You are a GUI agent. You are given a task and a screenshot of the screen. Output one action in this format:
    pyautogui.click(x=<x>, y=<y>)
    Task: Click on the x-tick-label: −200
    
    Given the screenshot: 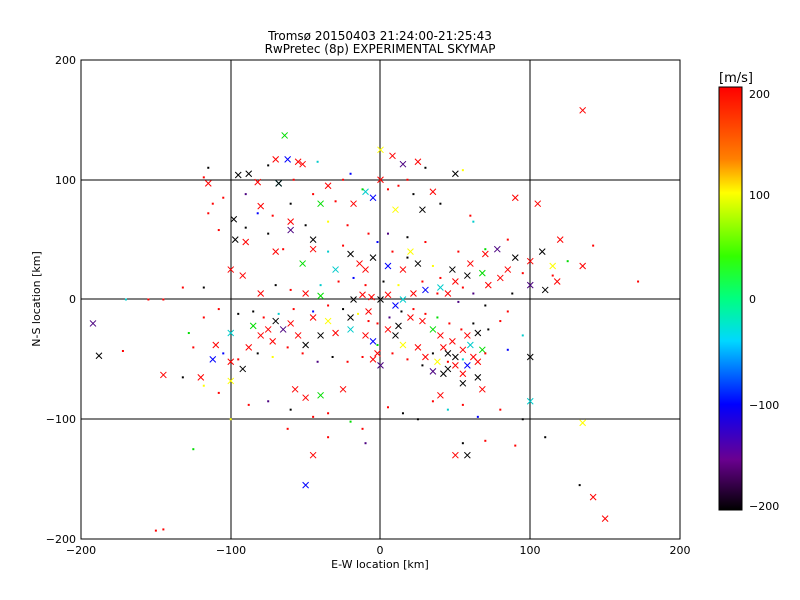 What is the action you would take?
    pyautogui.click(x=81, y=550)
    